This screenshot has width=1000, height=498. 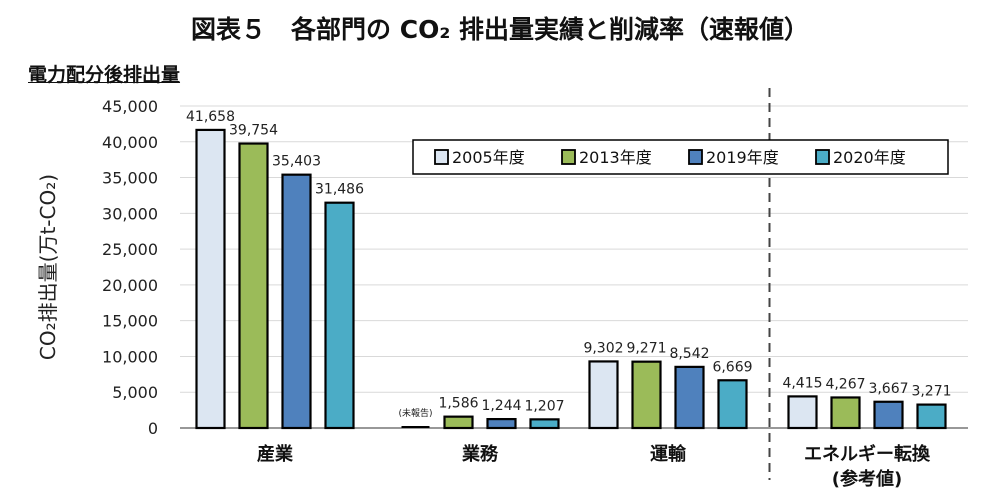 What do you see at coordinates (104, 75) in the screenshot?
I see `chart-subtitle: 電力配分後排出量` at bounding box center [104, 75].